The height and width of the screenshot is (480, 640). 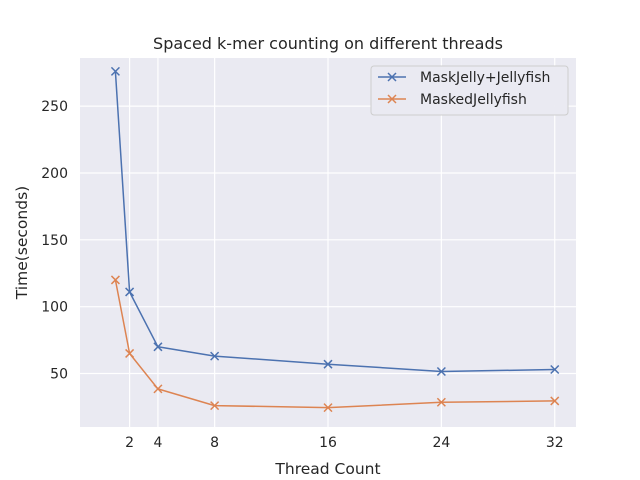 What do you see at coordinates (441, 443) in the screenshot?
I see `x-tick-label: 24` at bounding box center [441, 443].